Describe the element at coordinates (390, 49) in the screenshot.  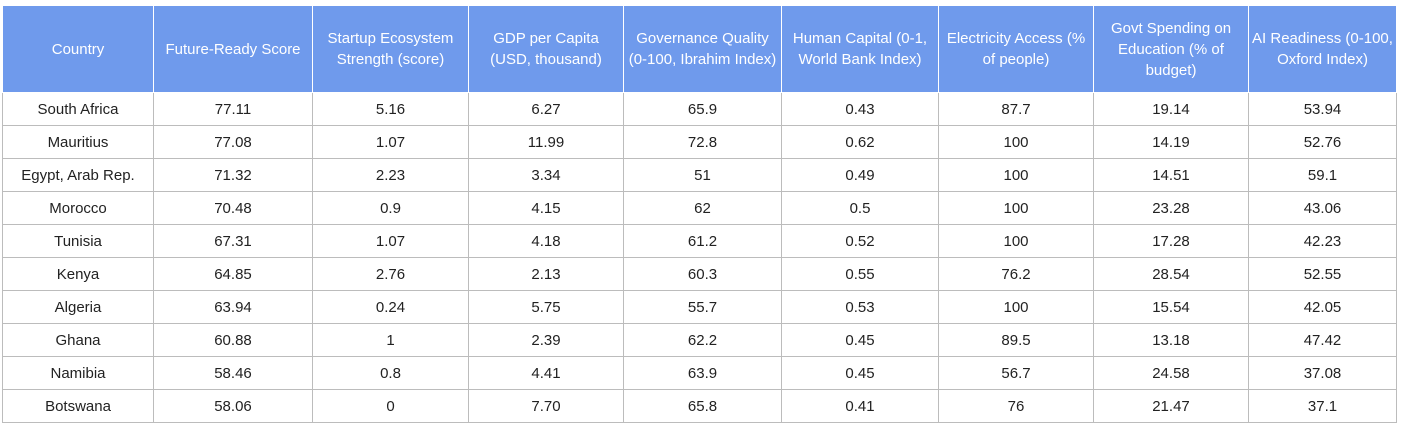
I see `column-header-startup-ecosystem: Startup Ecosystem Strength (score)` at that location.